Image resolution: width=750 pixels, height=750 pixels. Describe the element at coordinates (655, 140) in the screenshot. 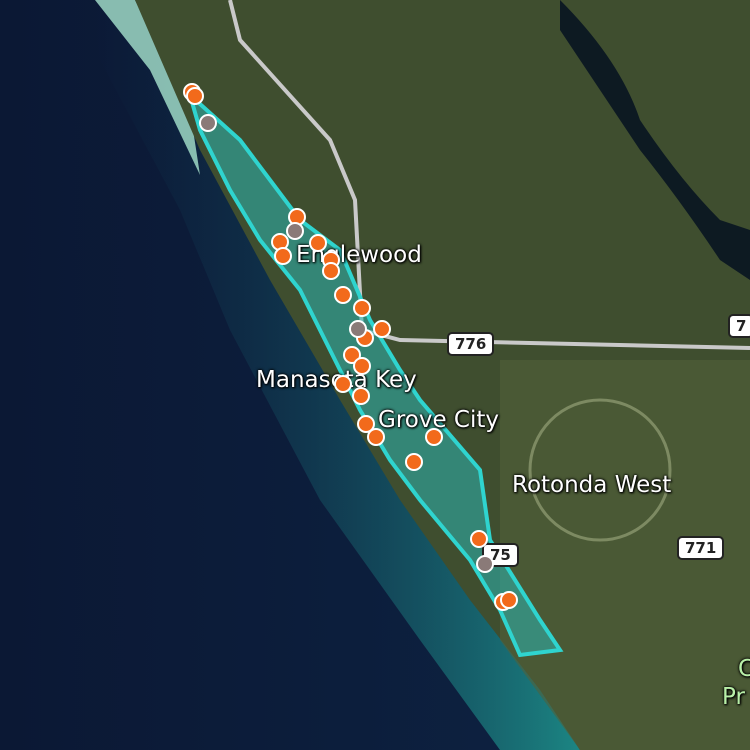

I see `river` at that location.